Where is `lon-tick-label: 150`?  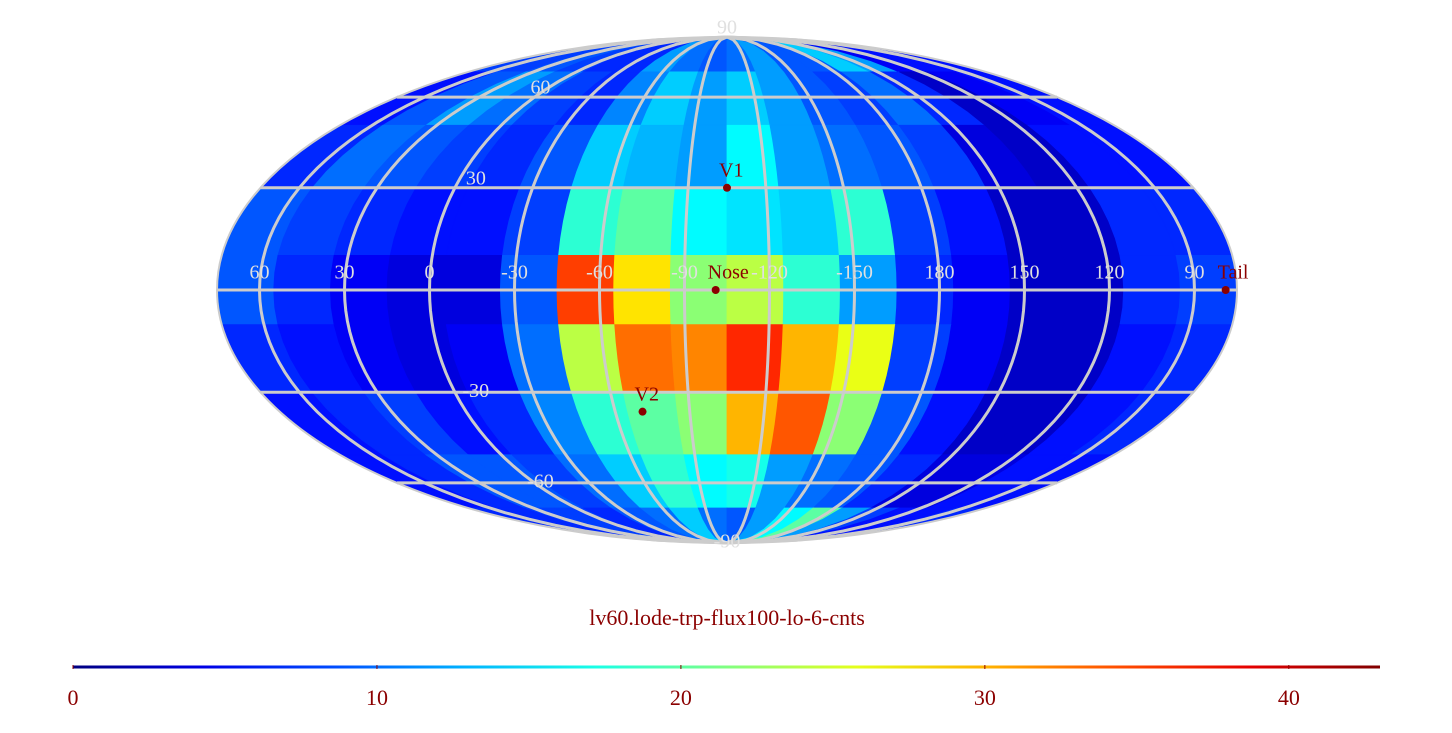 lon-tick-label: 150 is located at coordinates (1025, 273).